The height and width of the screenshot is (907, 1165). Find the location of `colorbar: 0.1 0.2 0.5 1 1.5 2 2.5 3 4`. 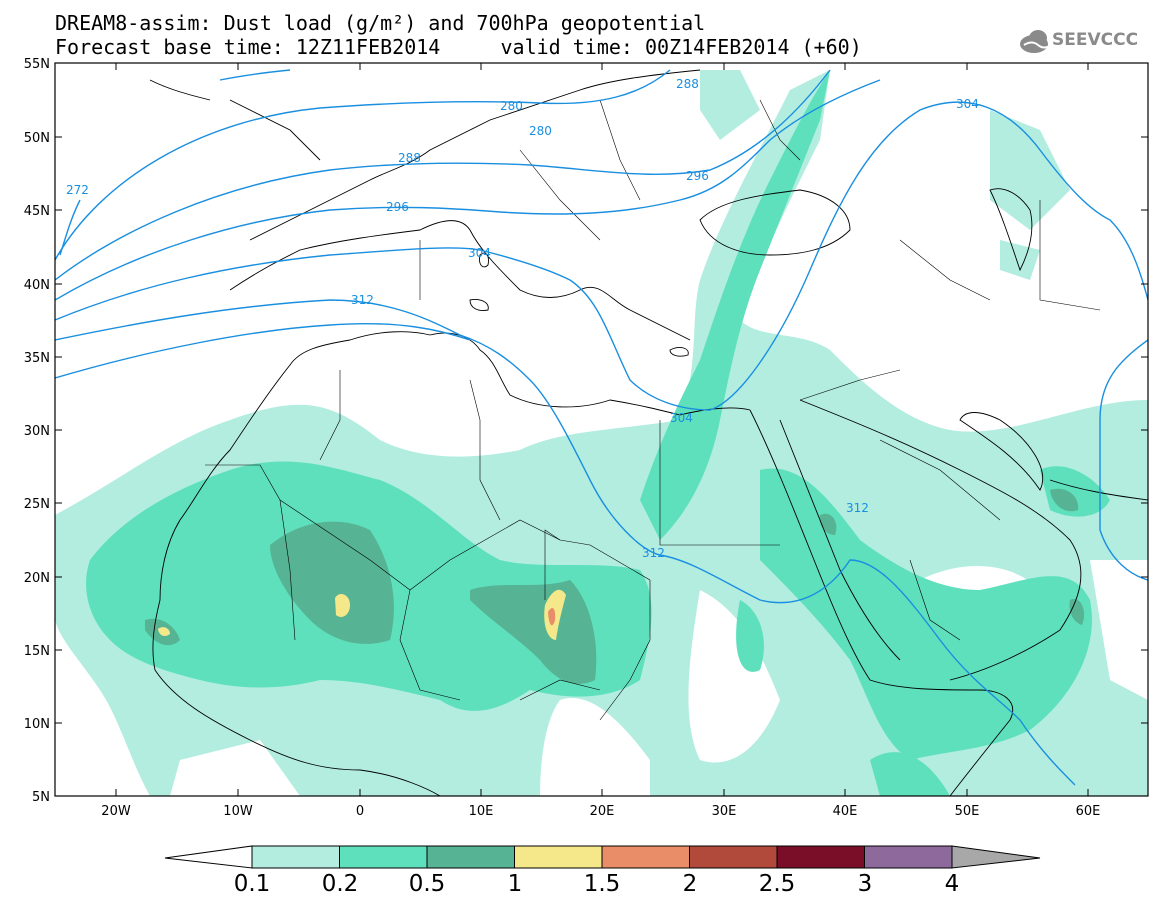

colorbar: 0.1 0.2 0.5 1 1.5 2 2.5 3 4 is located at coordinates (602, 871).